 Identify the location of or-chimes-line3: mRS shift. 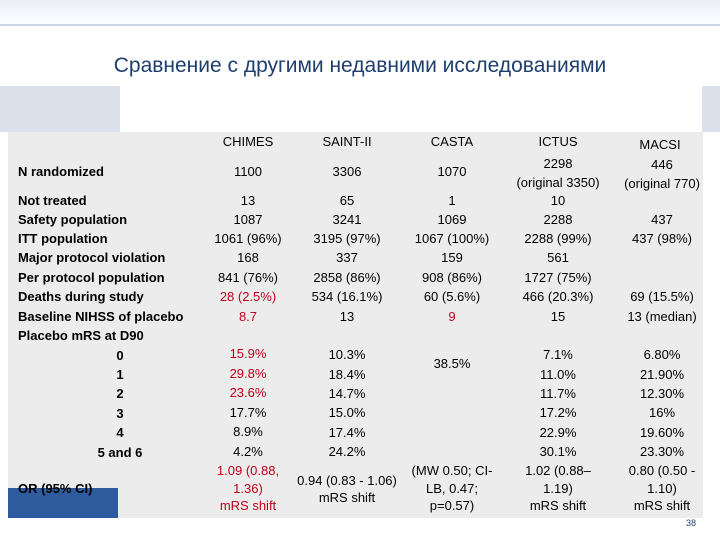
(248, 505).